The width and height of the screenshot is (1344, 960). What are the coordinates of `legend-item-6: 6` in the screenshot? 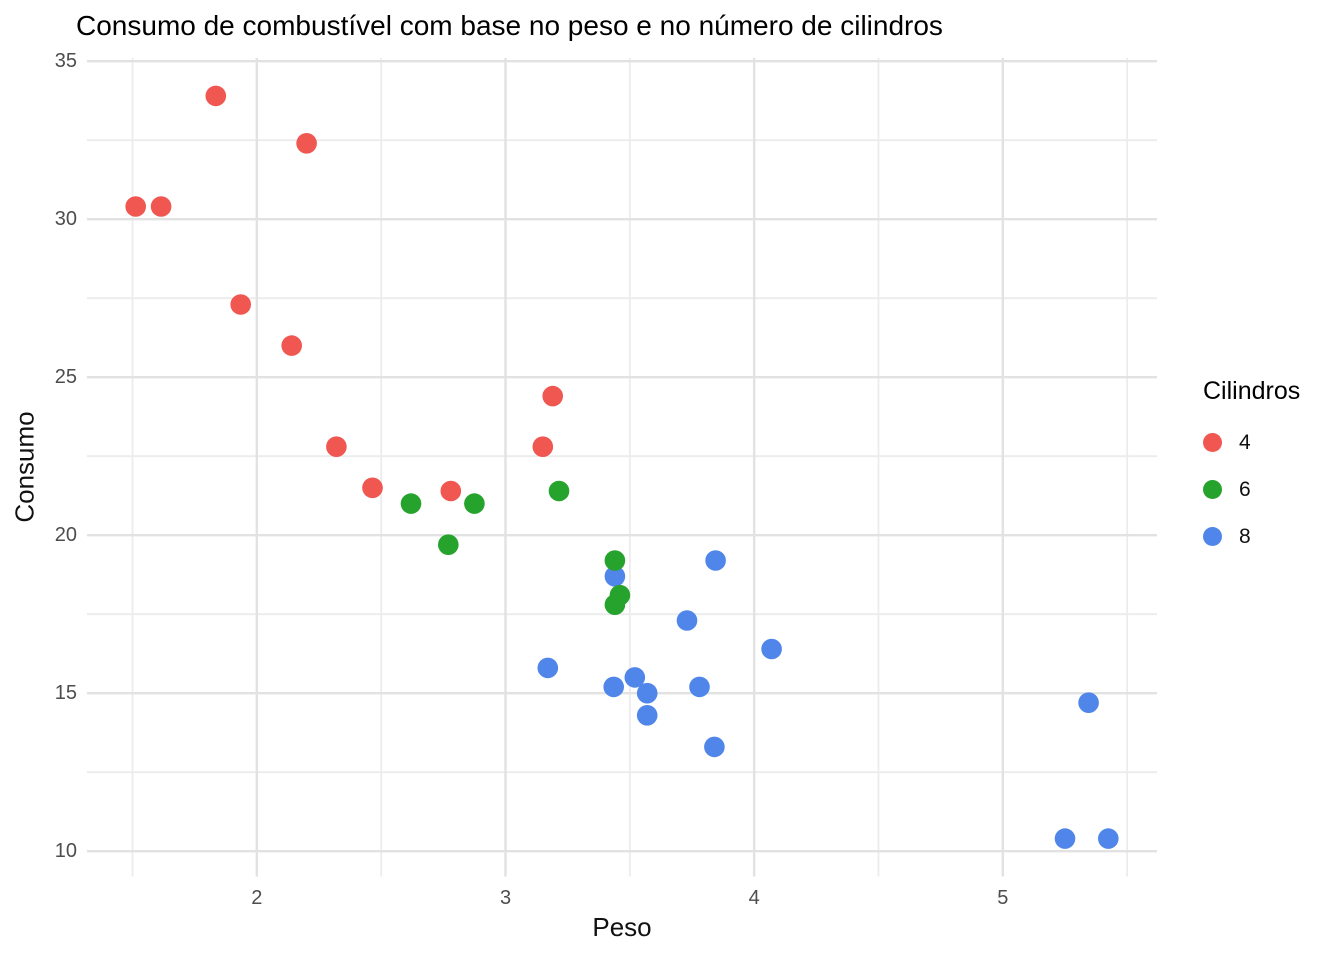 It's located at (1251, 489).